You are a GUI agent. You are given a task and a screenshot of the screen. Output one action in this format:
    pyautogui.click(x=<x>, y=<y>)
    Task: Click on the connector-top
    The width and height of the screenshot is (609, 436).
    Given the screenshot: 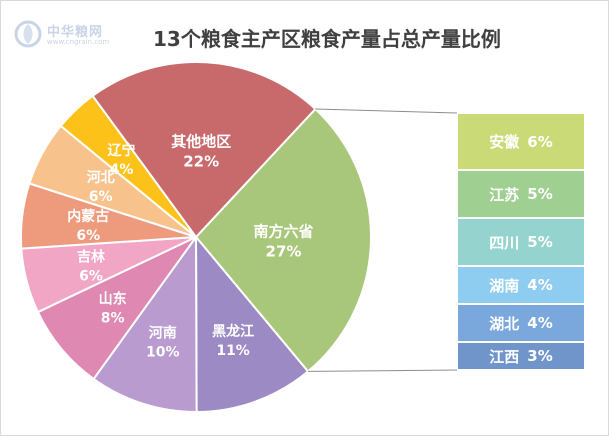 What is the action you would take?
    pyautogui.click(x=386, y=111)
    